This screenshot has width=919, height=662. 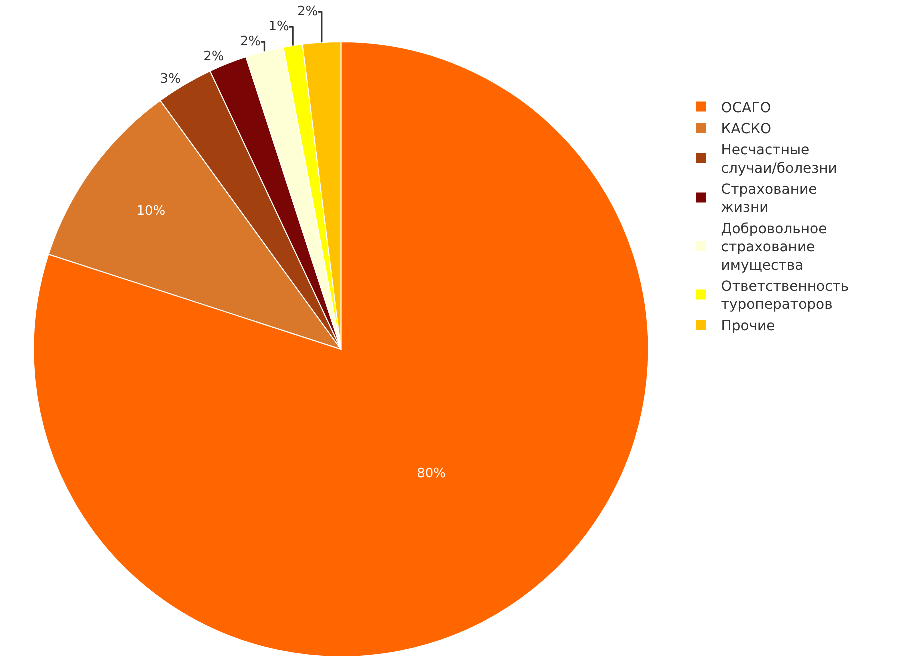 I want to click on data-label: 3%, so click(x=170, y=79).